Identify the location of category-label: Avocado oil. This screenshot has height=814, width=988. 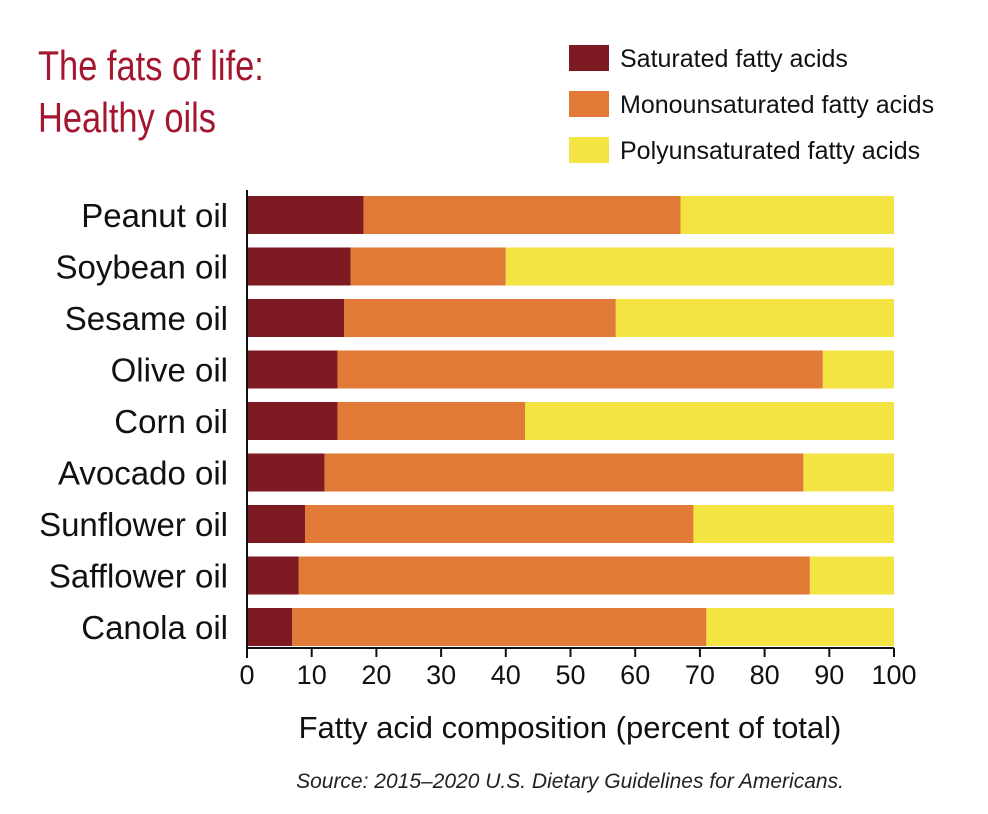
(143, 473).